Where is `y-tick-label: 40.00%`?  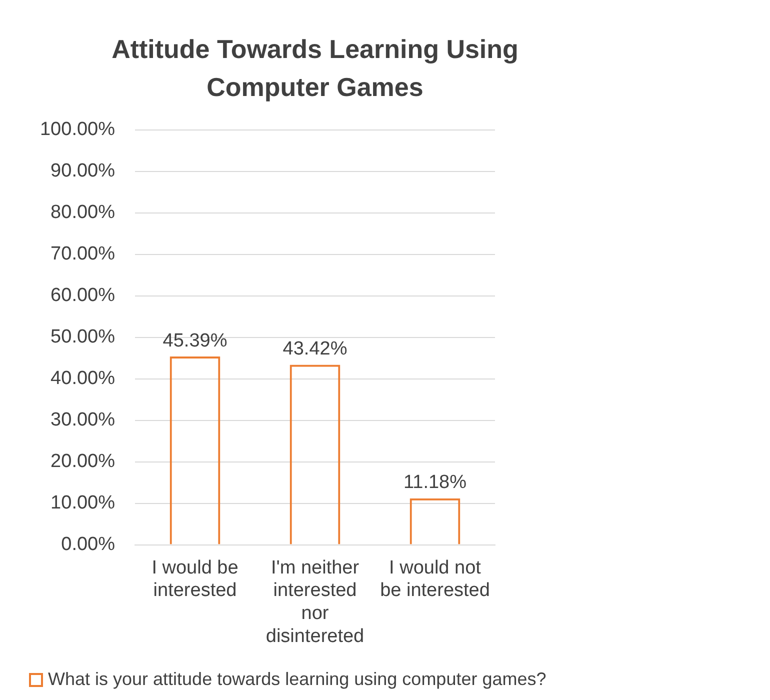 y-tick-label: 40.00% is located at coordinates (83, 379).